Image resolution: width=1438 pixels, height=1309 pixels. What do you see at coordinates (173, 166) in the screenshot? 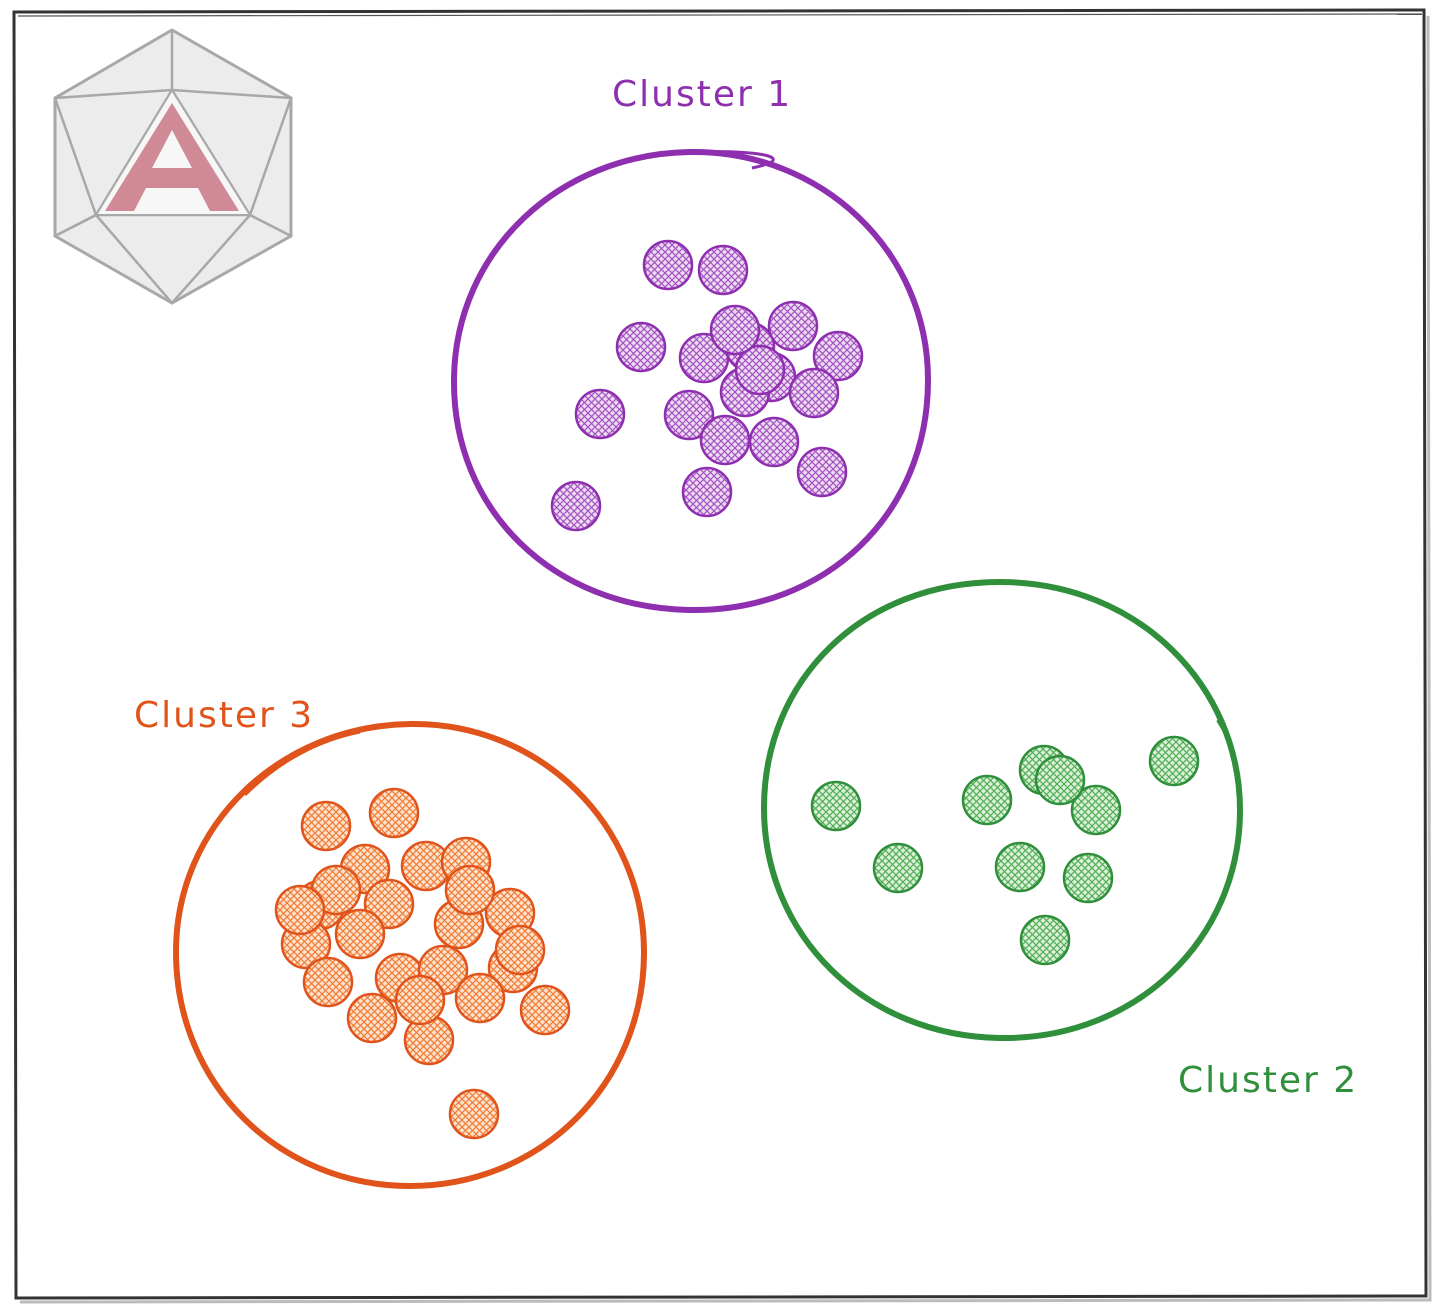
I see `icosahedron-letter-a-logo` at bounding box center [173, 166].